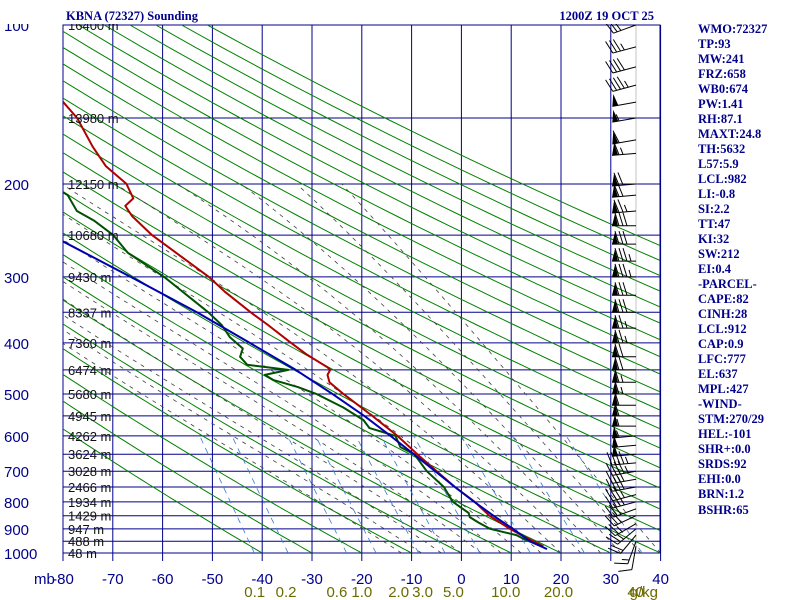 This screenshot has height=600, width=800. What do you see at coordinates (20, 554) in the screenshot?
I see `y-tick-label: 1000` at bounding box center [20, 554].